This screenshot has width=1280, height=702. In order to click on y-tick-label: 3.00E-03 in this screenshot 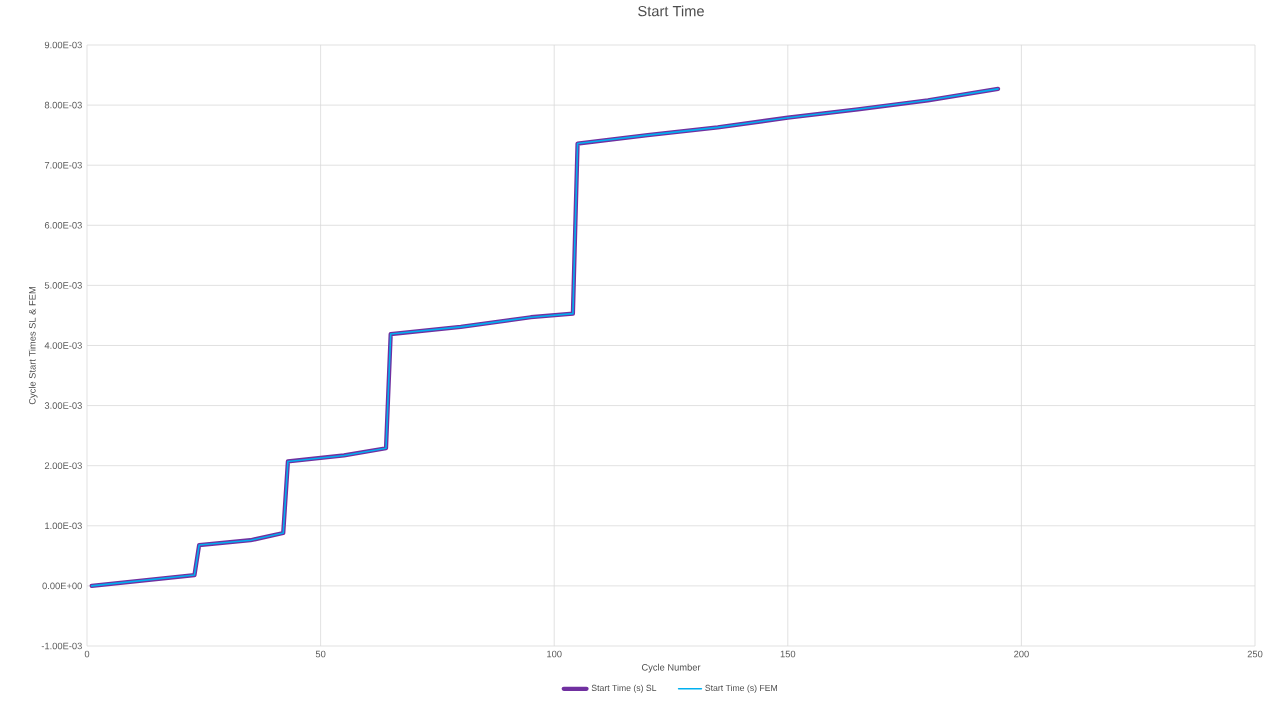, I will do `click(63, 405)`.